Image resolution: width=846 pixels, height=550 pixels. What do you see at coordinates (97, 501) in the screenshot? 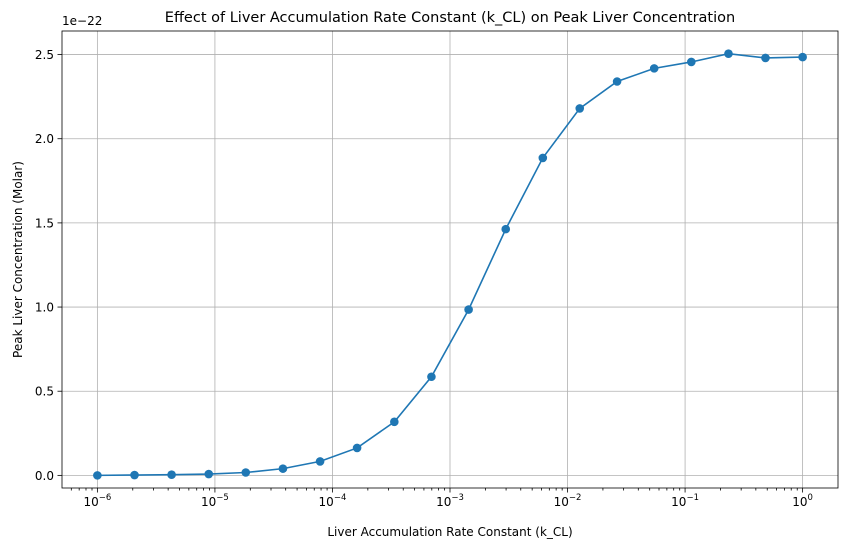
I see `x-tick-label: 10⁻⁶` at bounding box center [97, 501].